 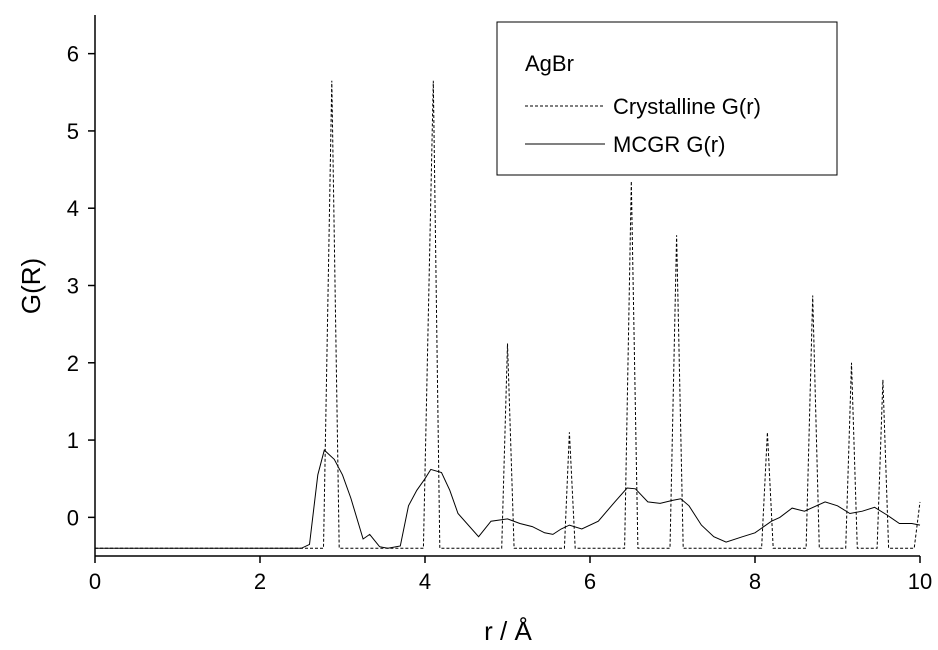 What do you see at coordinates (73, 286) in the screenshot?
I see `y-tick-label: 3` at bounding box center [73, 286].